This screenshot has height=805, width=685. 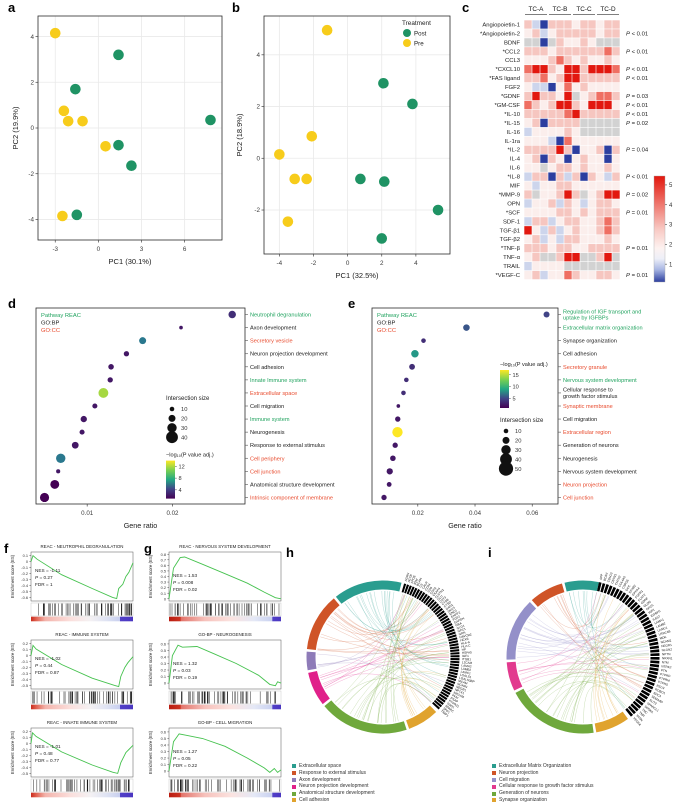 I want to click on svg-text: -0.2, so click(x=24, y=667).